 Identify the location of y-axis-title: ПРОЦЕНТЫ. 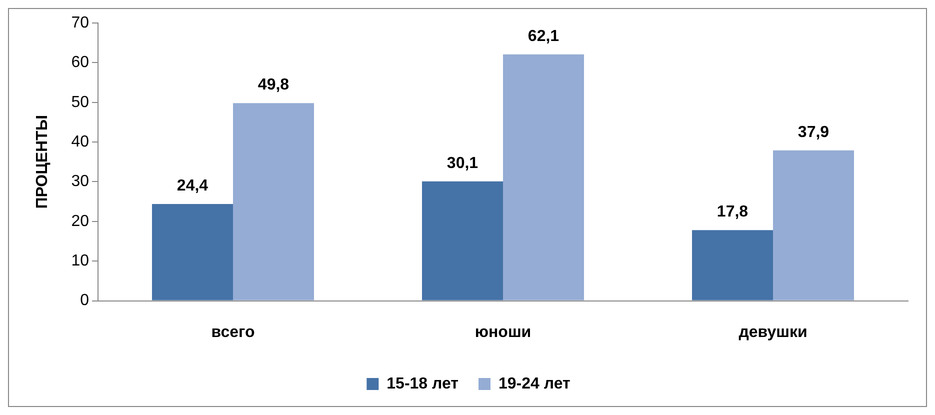
(43, 162).